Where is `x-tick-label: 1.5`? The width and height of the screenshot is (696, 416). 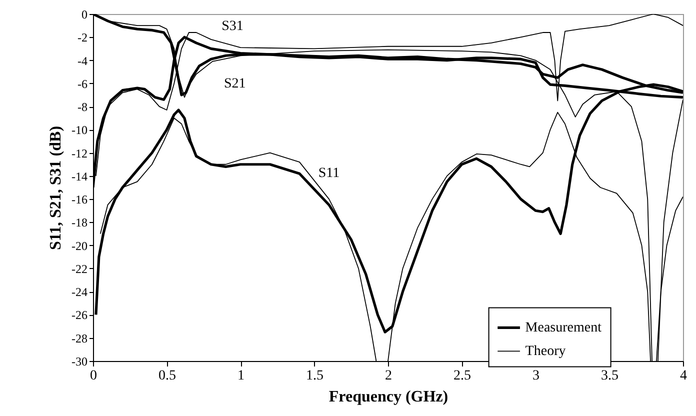
x-tick-label: 1.5 is located at coordinates (315, 376).